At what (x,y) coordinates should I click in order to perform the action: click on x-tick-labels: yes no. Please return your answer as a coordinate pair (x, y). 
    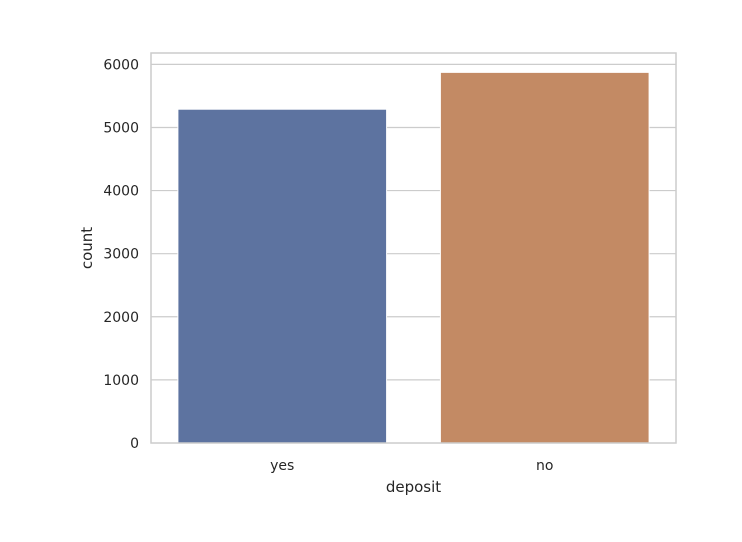
    Looking at the image, I should click on (411, 466).